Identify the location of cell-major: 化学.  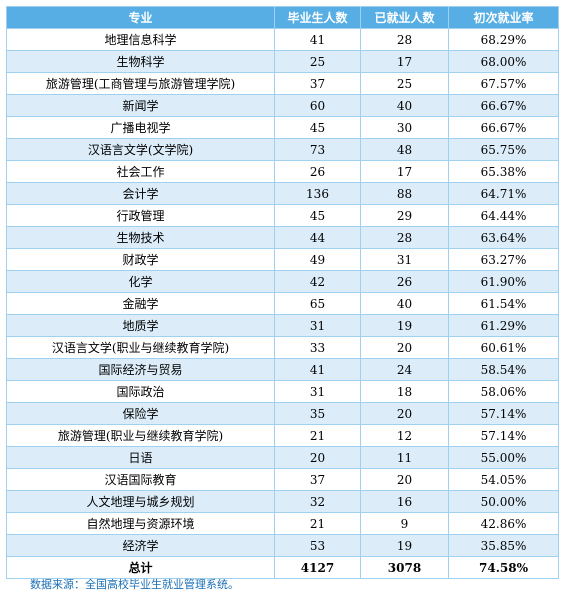
(140, 281).